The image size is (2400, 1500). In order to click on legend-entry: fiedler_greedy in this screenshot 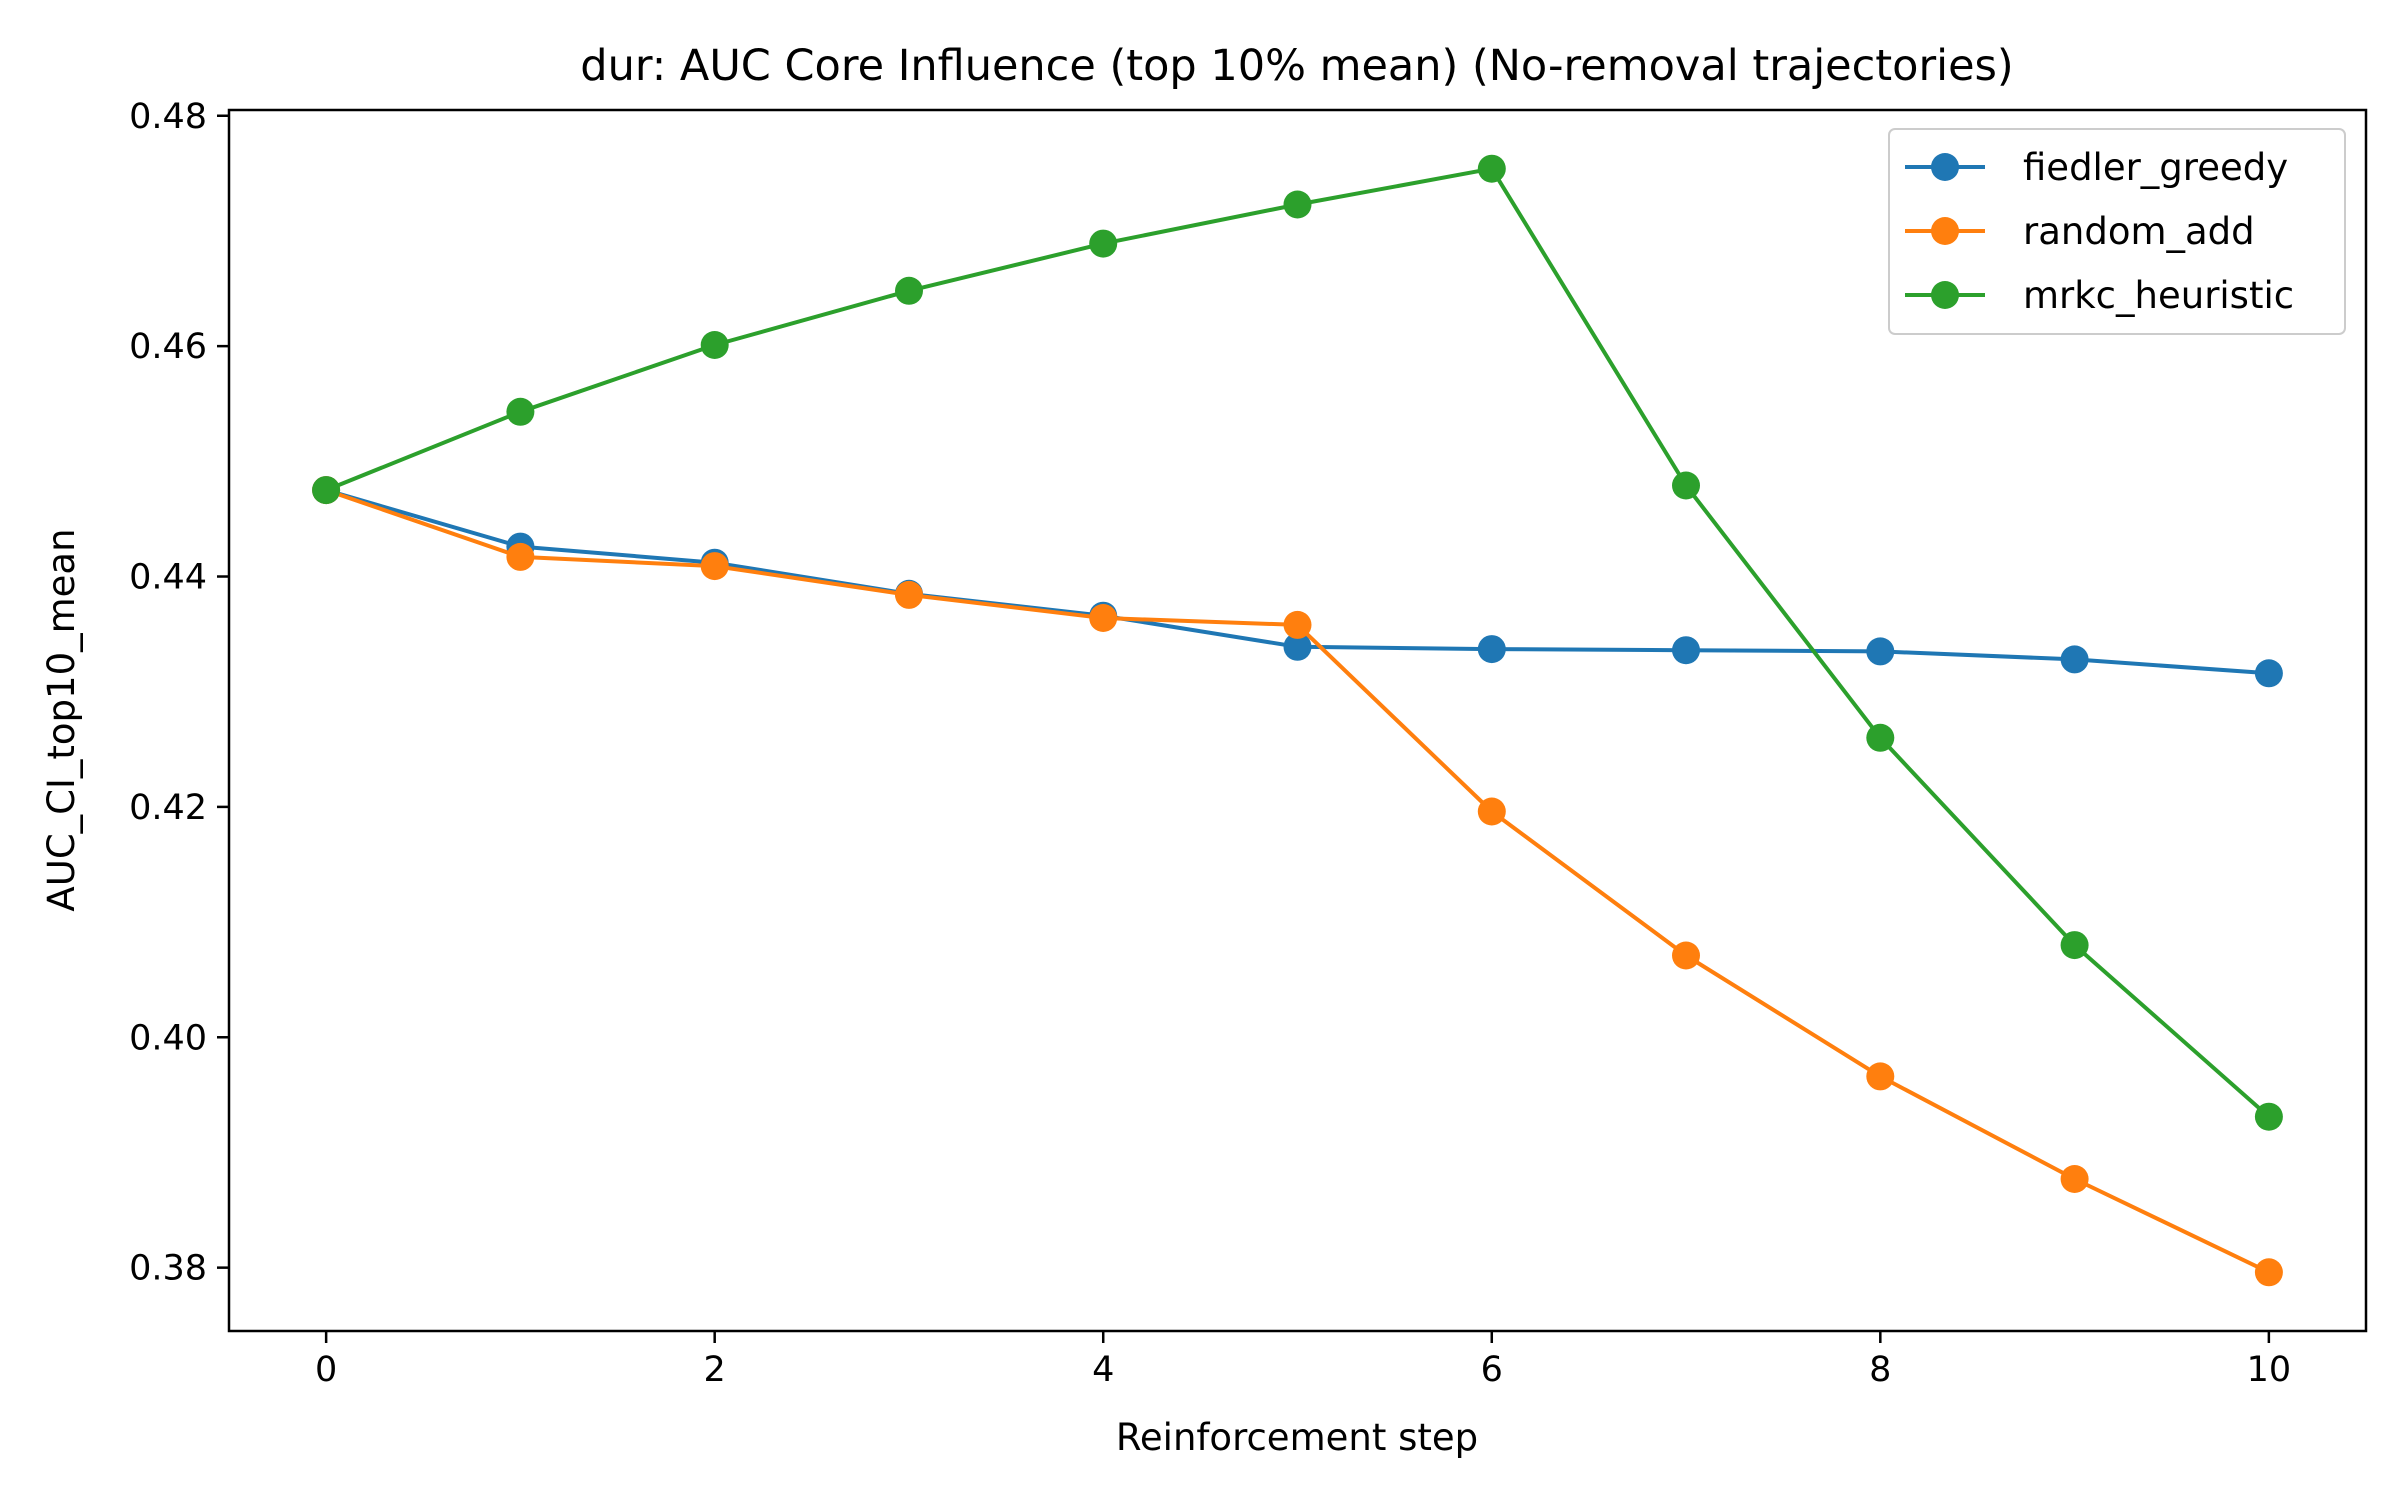, I will do `click(2096, 167)`.